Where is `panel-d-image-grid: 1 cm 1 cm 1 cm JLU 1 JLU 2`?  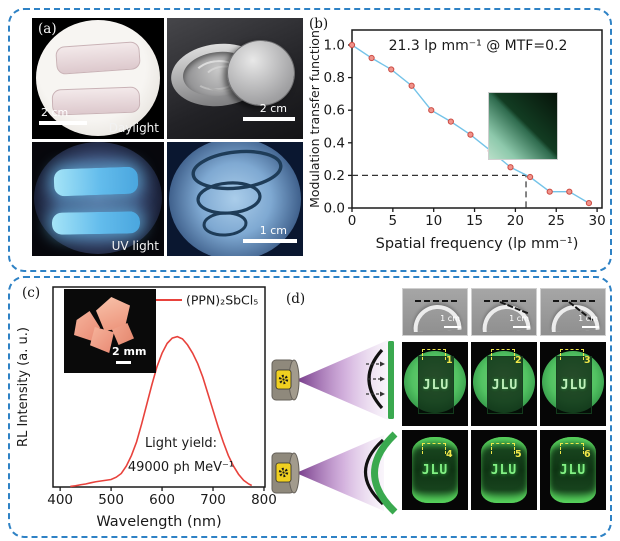 panel-d-image-grid: 1 cm 1 cm 1 cm JLU 1 JLU 2 is located at coordinates (504, 399).